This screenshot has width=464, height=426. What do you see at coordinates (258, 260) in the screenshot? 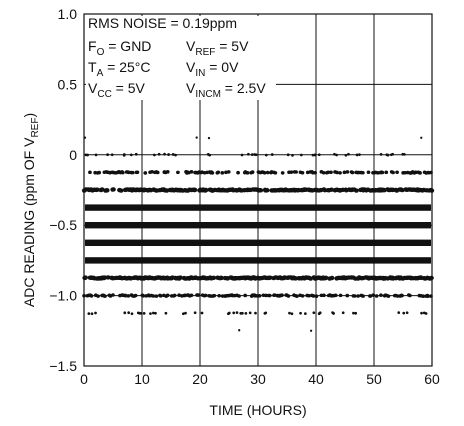
I see `data-point-band` at bounding box center [258, 260].